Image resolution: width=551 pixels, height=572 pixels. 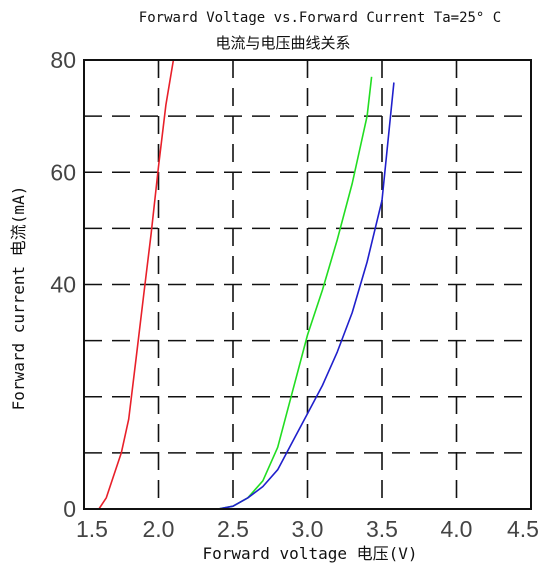 I want to click on x-tick-labels: 1.5 2.0 2.5 3.0 3.5 4.0 4.5, so click(x=307, y=529).